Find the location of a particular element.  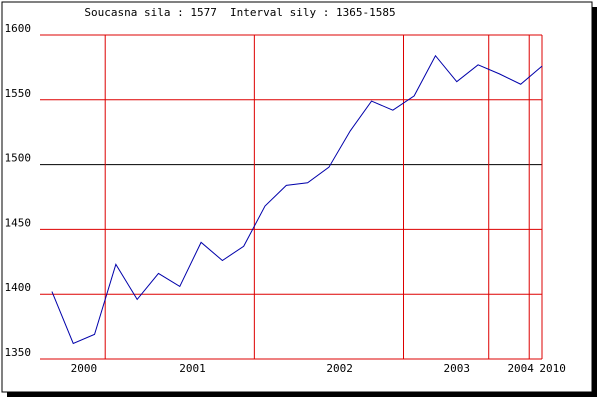

y-tick-label: 1550 is located at coordinates (18, 93).